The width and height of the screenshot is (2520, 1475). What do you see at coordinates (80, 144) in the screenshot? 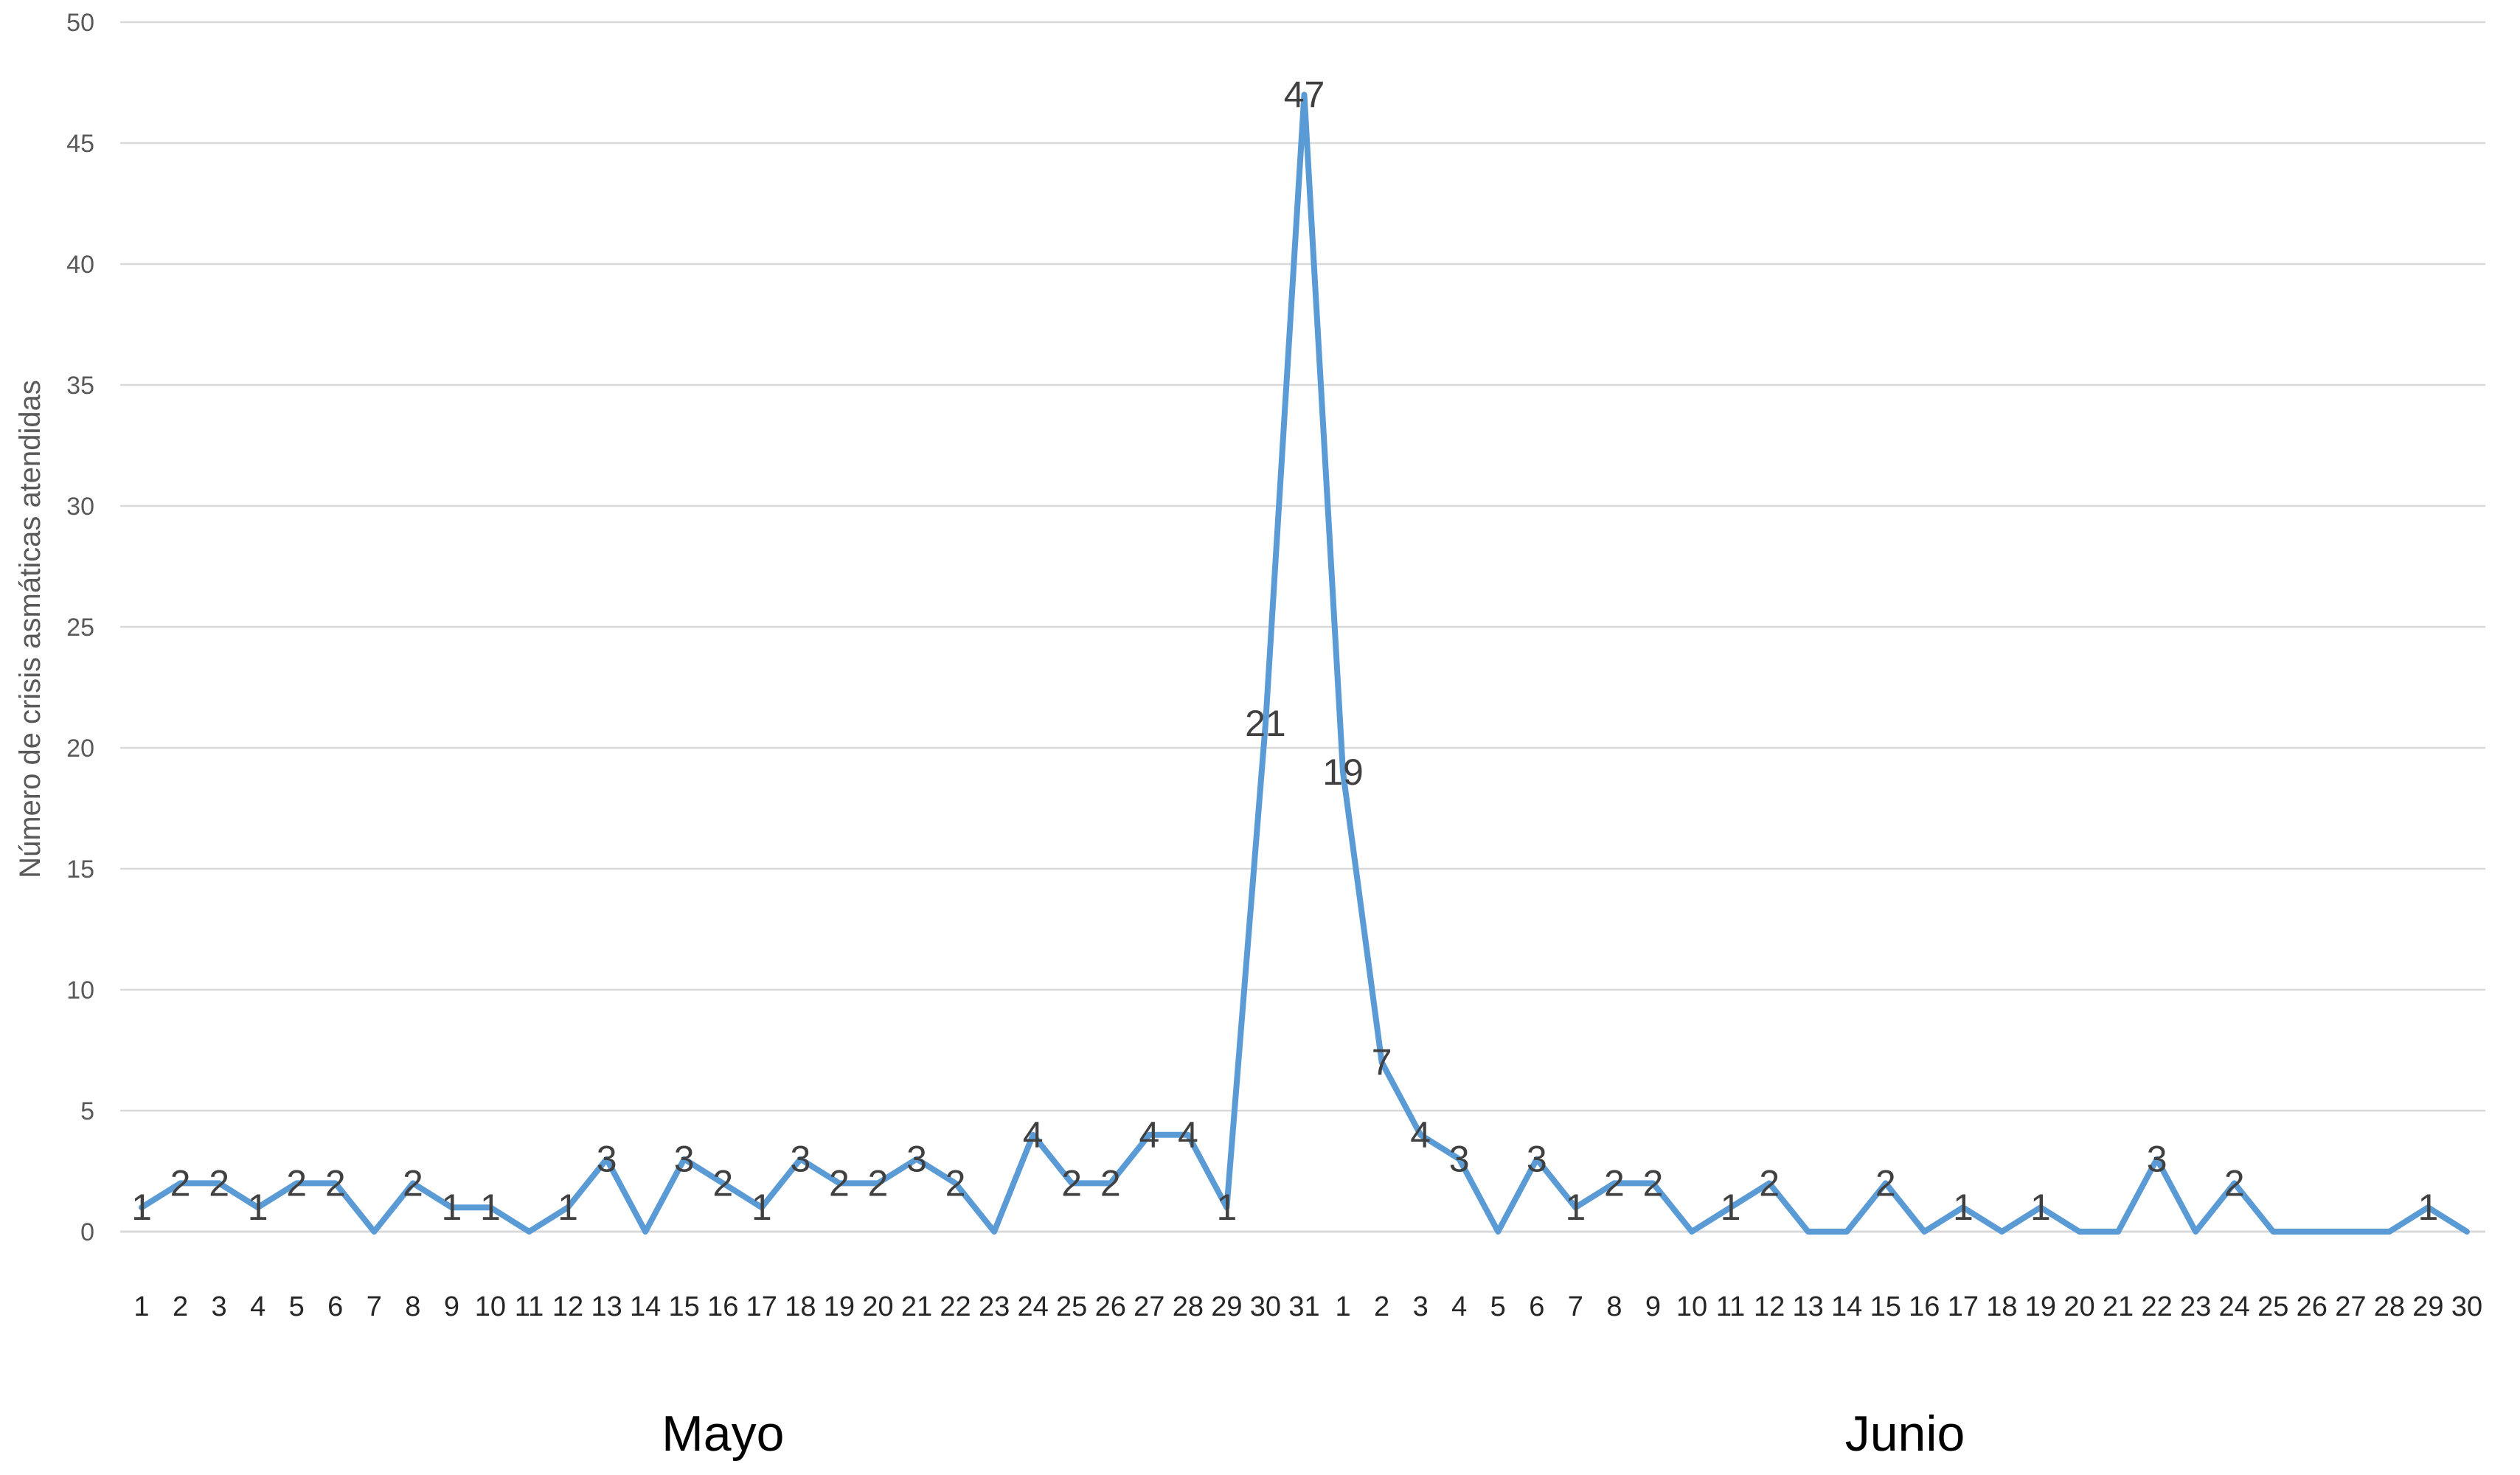
I see `y-tick-label: 45` at bounding box center [80, 144].